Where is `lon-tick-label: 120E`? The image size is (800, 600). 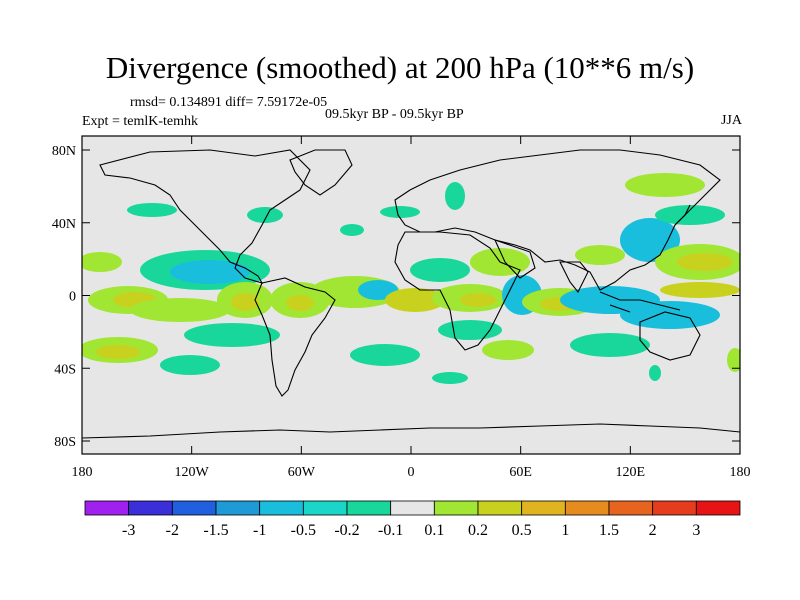 lon-tick-label: 120E is located at coordinates (631, 472).